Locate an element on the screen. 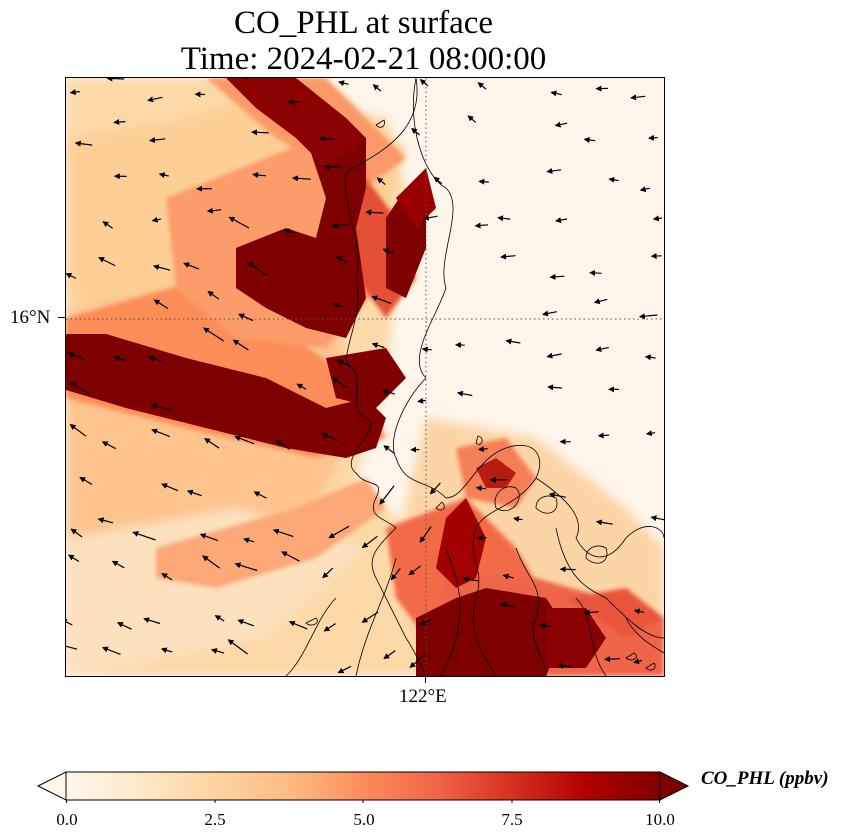 Image resolution: width=852 pixels, height=839 pixels. colorbar-tick-marks is located at coordinates (363, 801).